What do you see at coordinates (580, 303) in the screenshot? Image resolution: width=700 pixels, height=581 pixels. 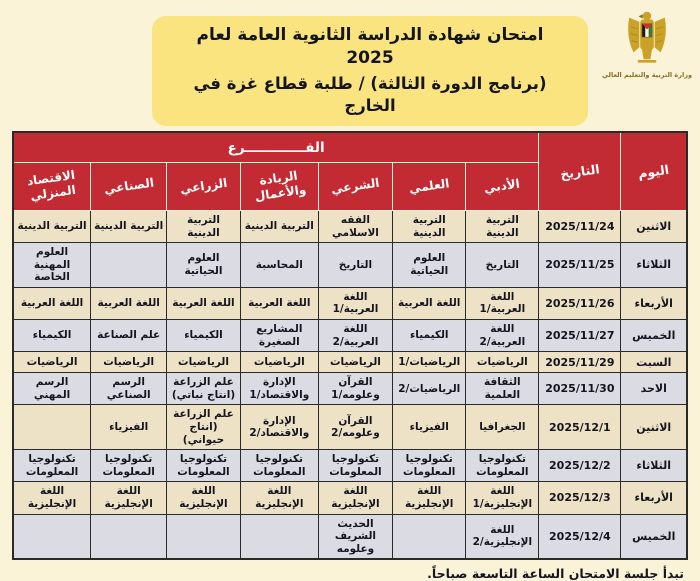 I see `date-cell: 2025/11/26` at bounding box center [580, 303].